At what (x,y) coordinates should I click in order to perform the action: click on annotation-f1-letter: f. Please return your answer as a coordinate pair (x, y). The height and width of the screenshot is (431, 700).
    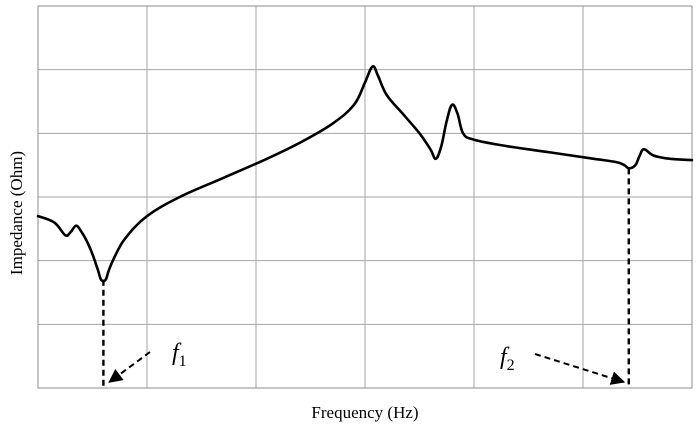
    Looking at the image, I should click on (177, 353).